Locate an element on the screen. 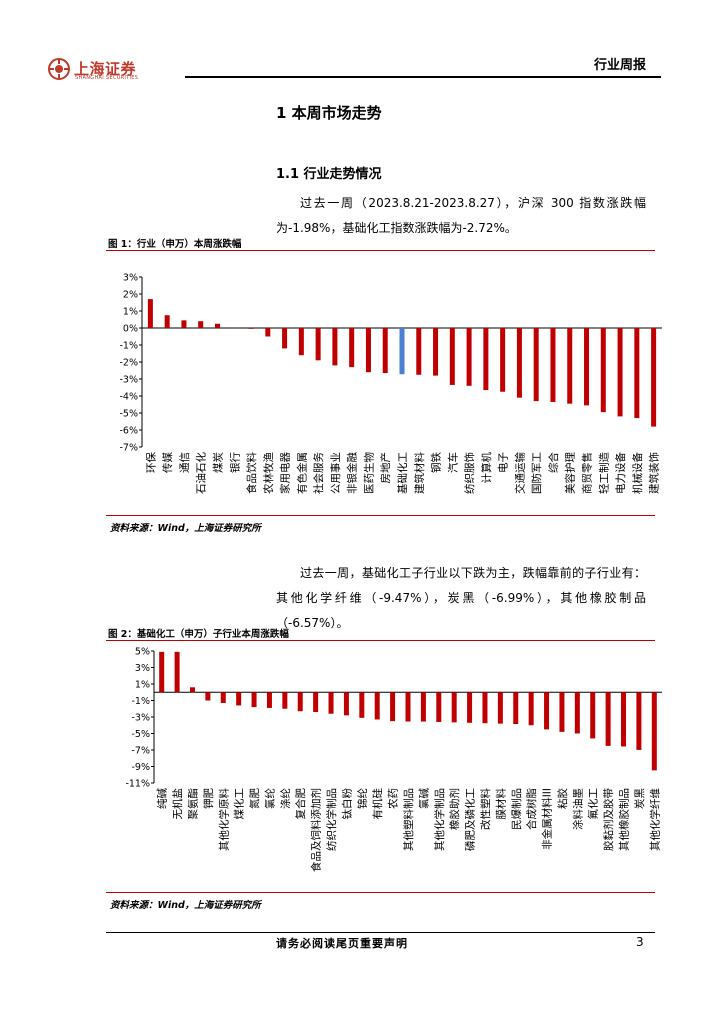 Image resolution: width=724 pixels, height=1024 pixels. x-tick-label: 纯碱 is located at coordinates (162, 798).